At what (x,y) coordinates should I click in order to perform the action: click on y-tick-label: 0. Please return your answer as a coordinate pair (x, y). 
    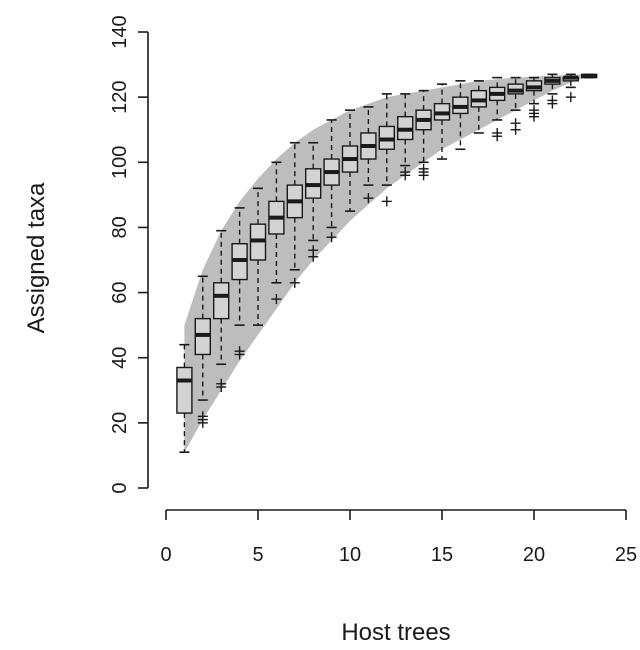
    Looking at the image, I should click on (120, 487).